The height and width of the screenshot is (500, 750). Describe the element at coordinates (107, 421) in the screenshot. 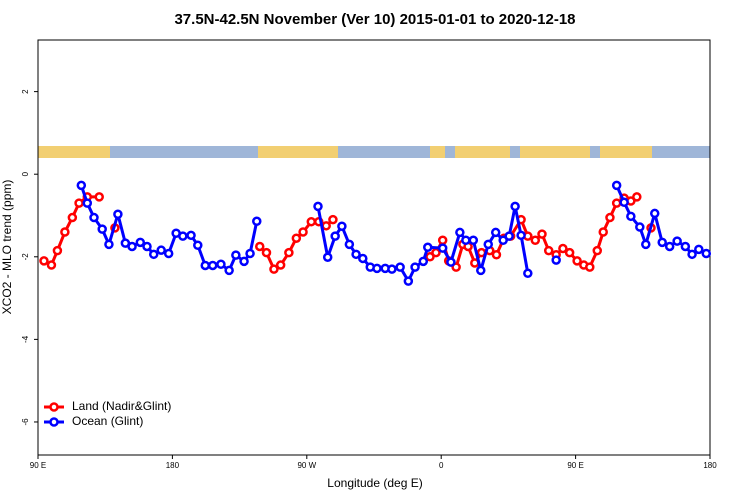

I see `legend-label: Ocean (Glint)` at that location.